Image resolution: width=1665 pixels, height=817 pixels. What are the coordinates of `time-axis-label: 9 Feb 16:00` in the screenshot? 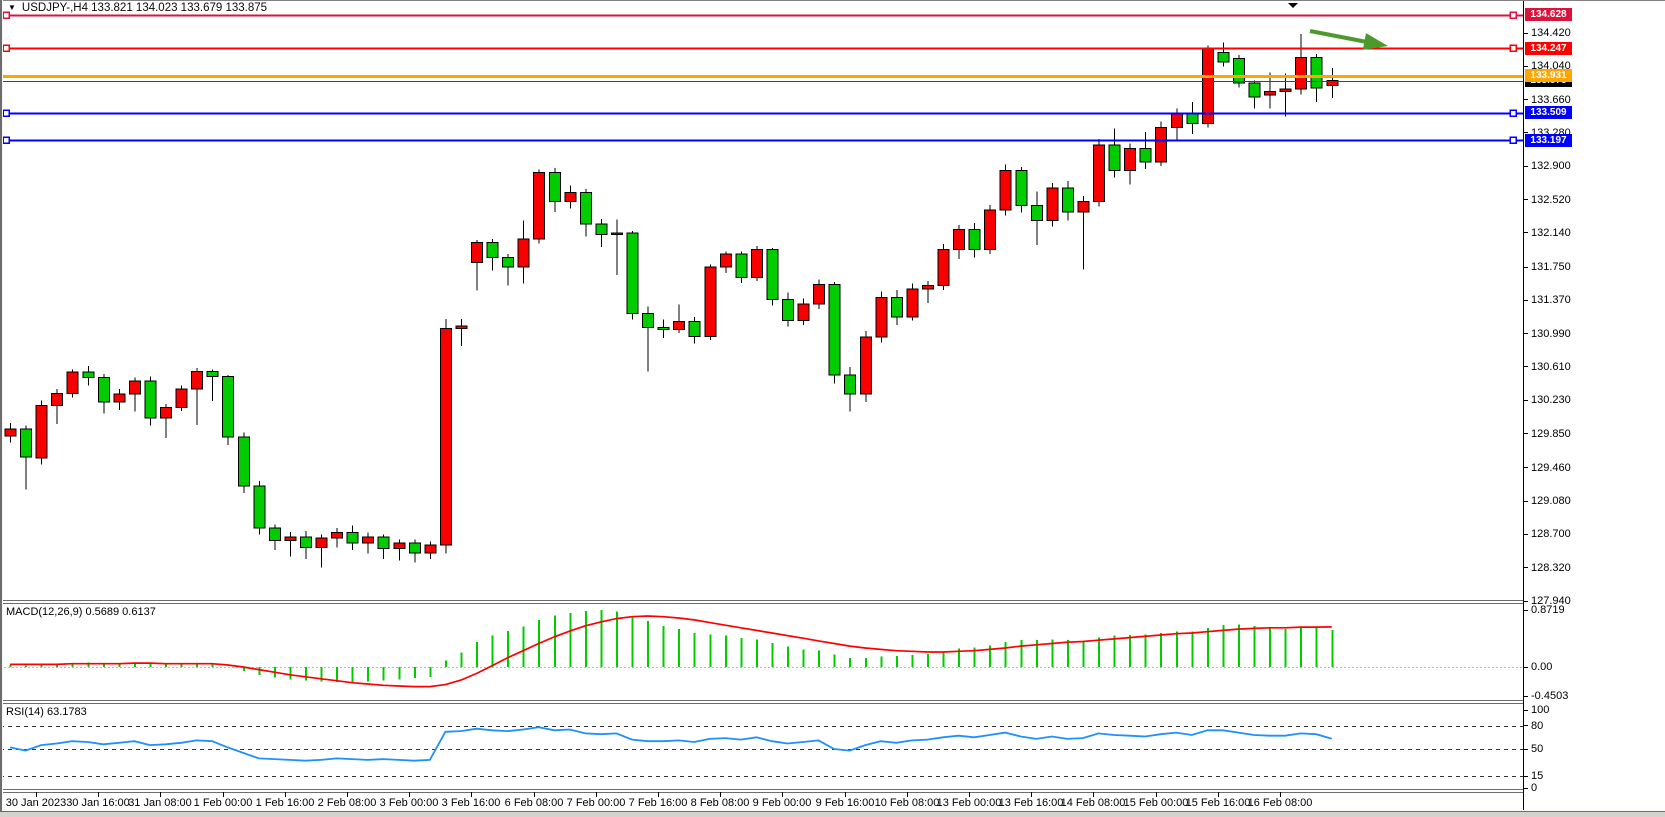 It's located at (845, 803).